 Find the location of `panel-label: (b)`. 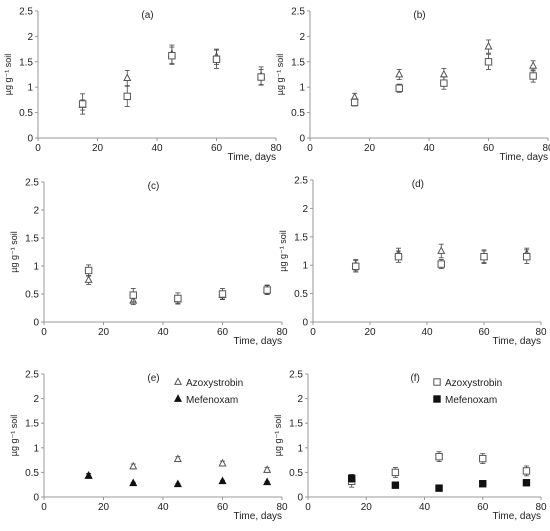

panel-label: (b) is located at coordinates (419, 15).